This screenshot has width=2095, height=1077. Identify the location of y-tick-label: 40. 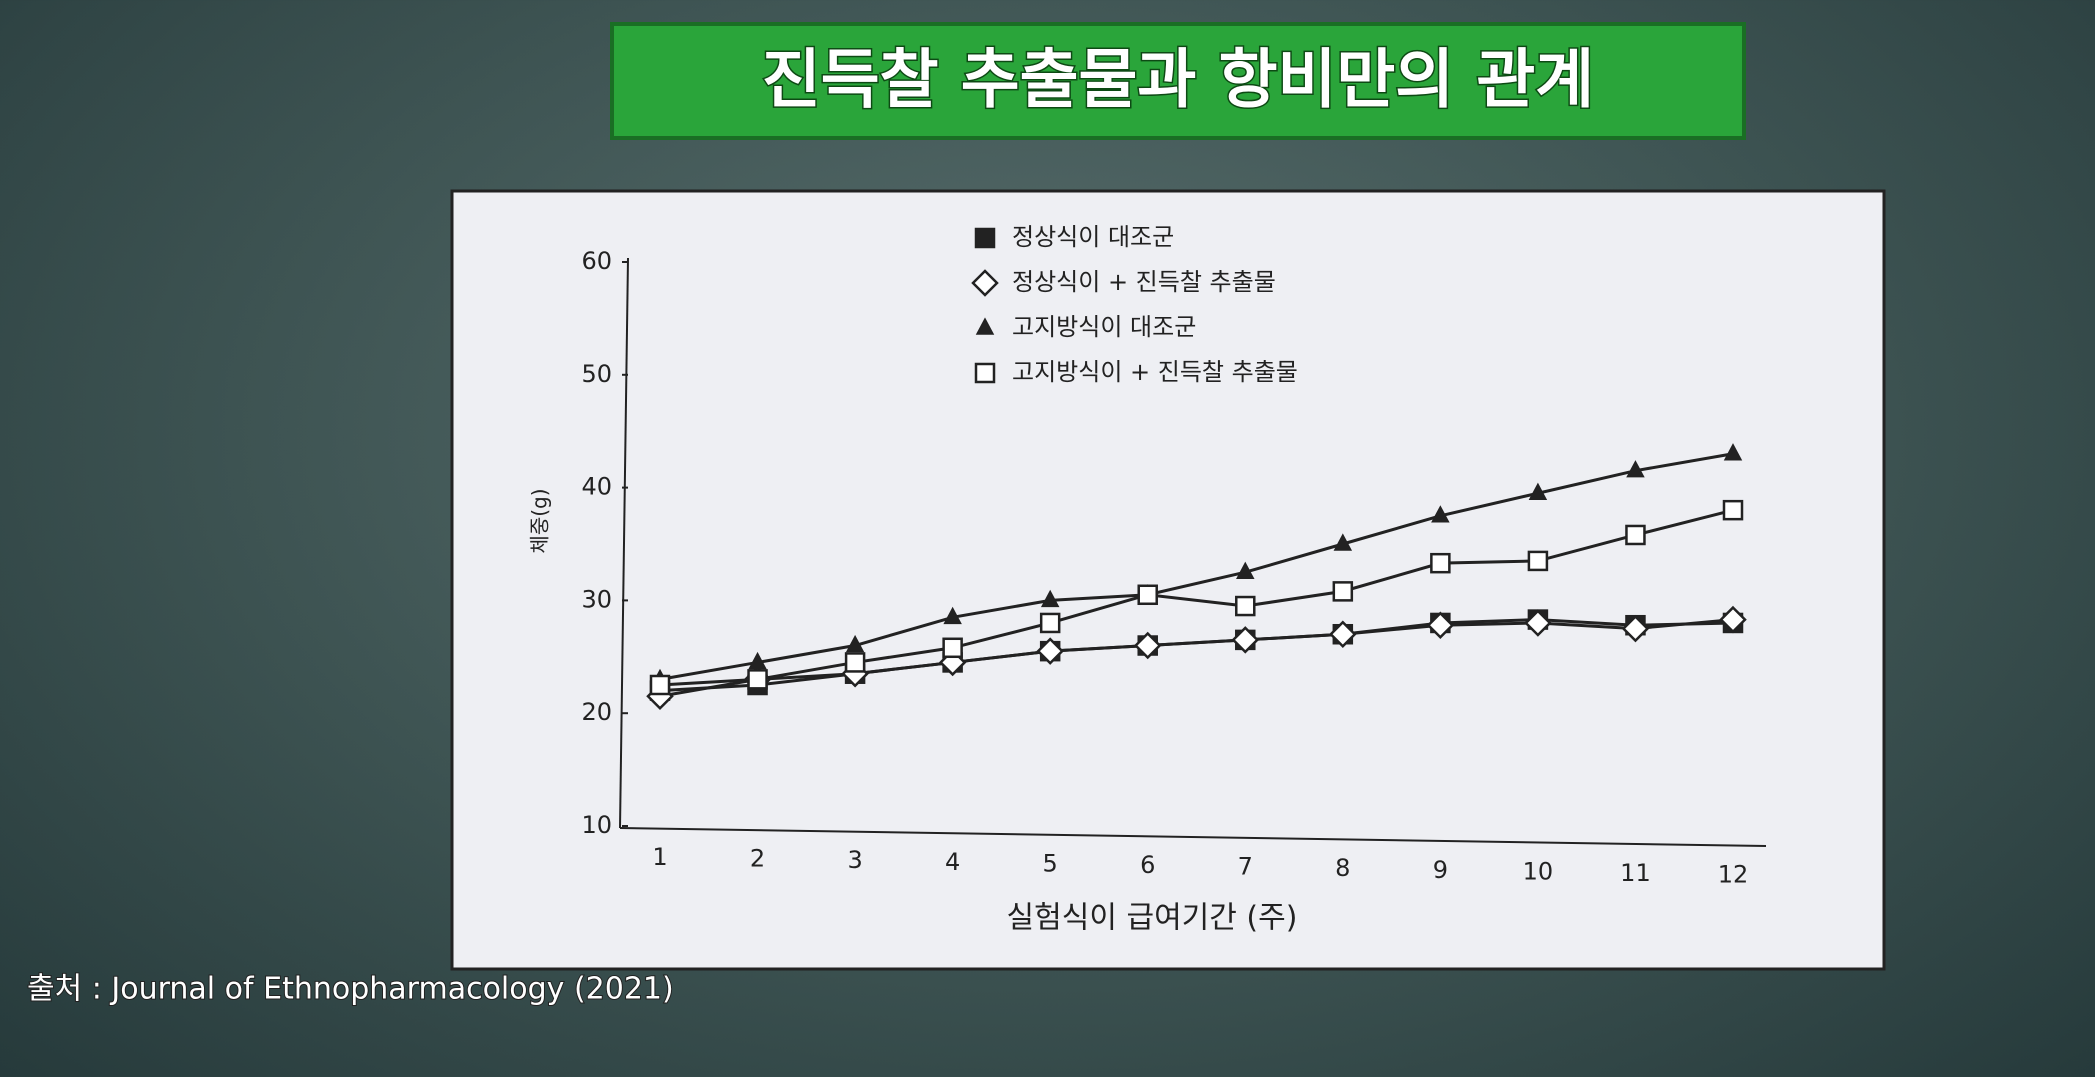
(596, 487).